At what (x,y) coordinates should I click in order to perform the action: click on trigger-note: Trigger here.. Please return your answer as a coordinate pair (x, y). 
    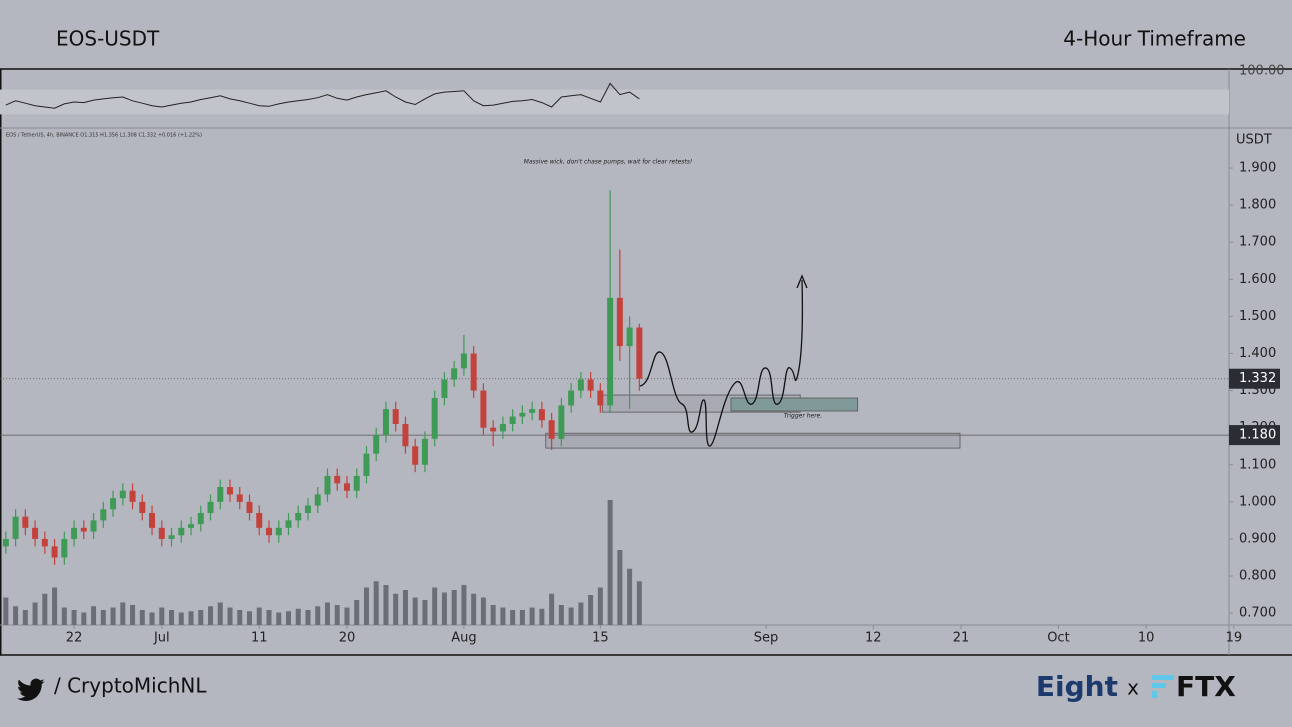
    Looking at the image, I should click on (803, 416).